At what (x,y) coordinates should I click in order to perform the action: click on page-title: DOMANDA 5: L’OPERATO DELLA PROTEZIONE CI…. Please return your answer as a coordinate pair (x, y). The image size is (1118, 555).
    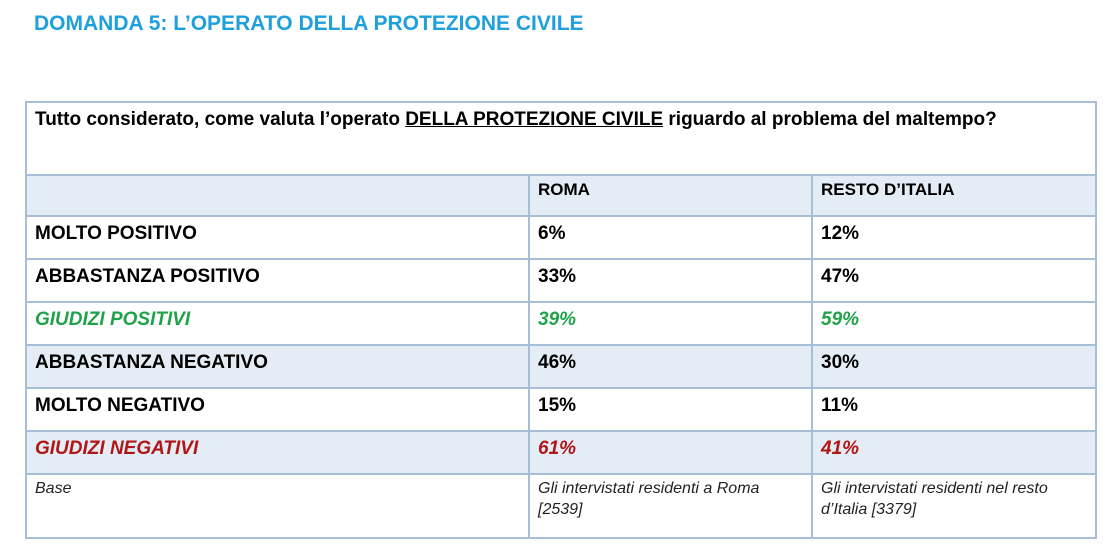
    Looking at the image, I should click on (309, 23).